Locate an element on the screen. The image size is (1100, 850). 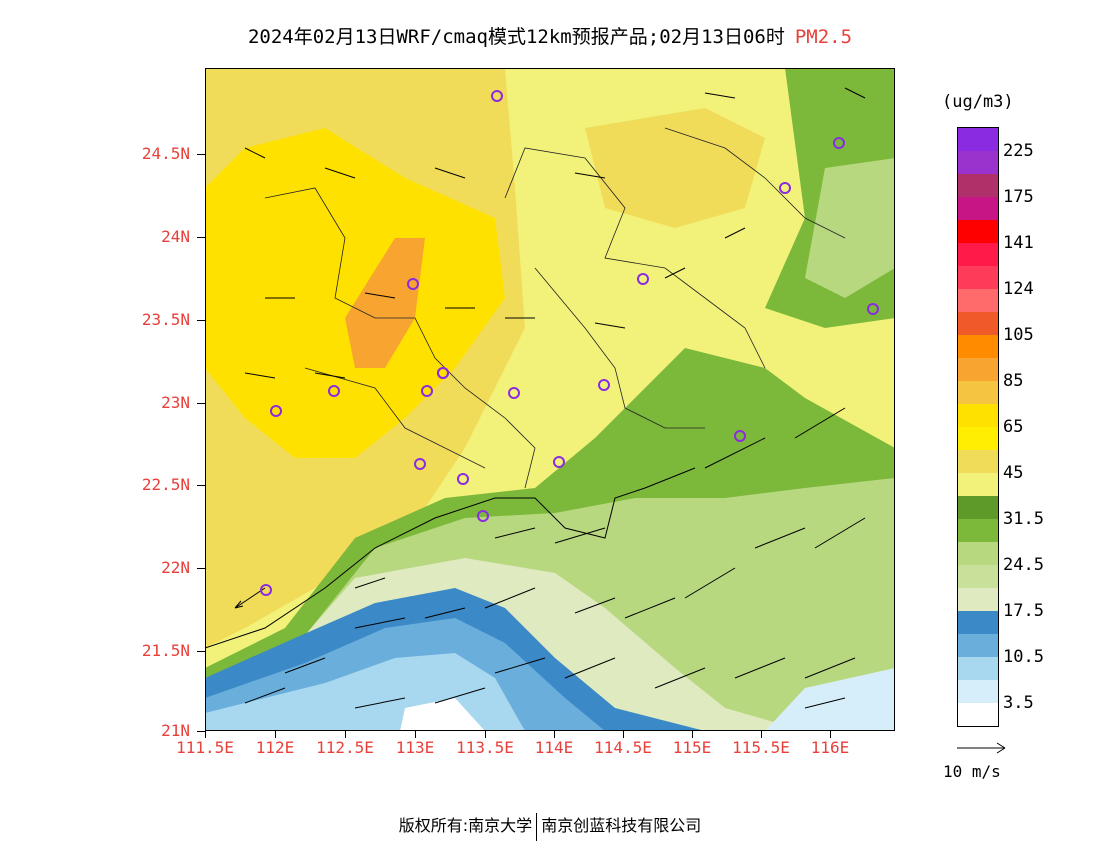
colorbar-label: 225 is located at coordinates (1018, 151).